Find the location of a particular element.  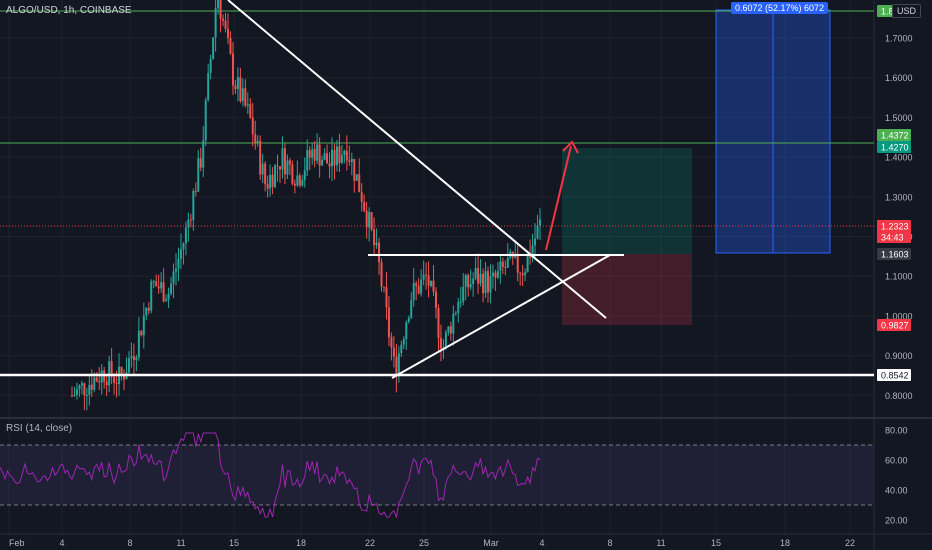

price-tick: 0.8000 is located at coordinates (899, 396).